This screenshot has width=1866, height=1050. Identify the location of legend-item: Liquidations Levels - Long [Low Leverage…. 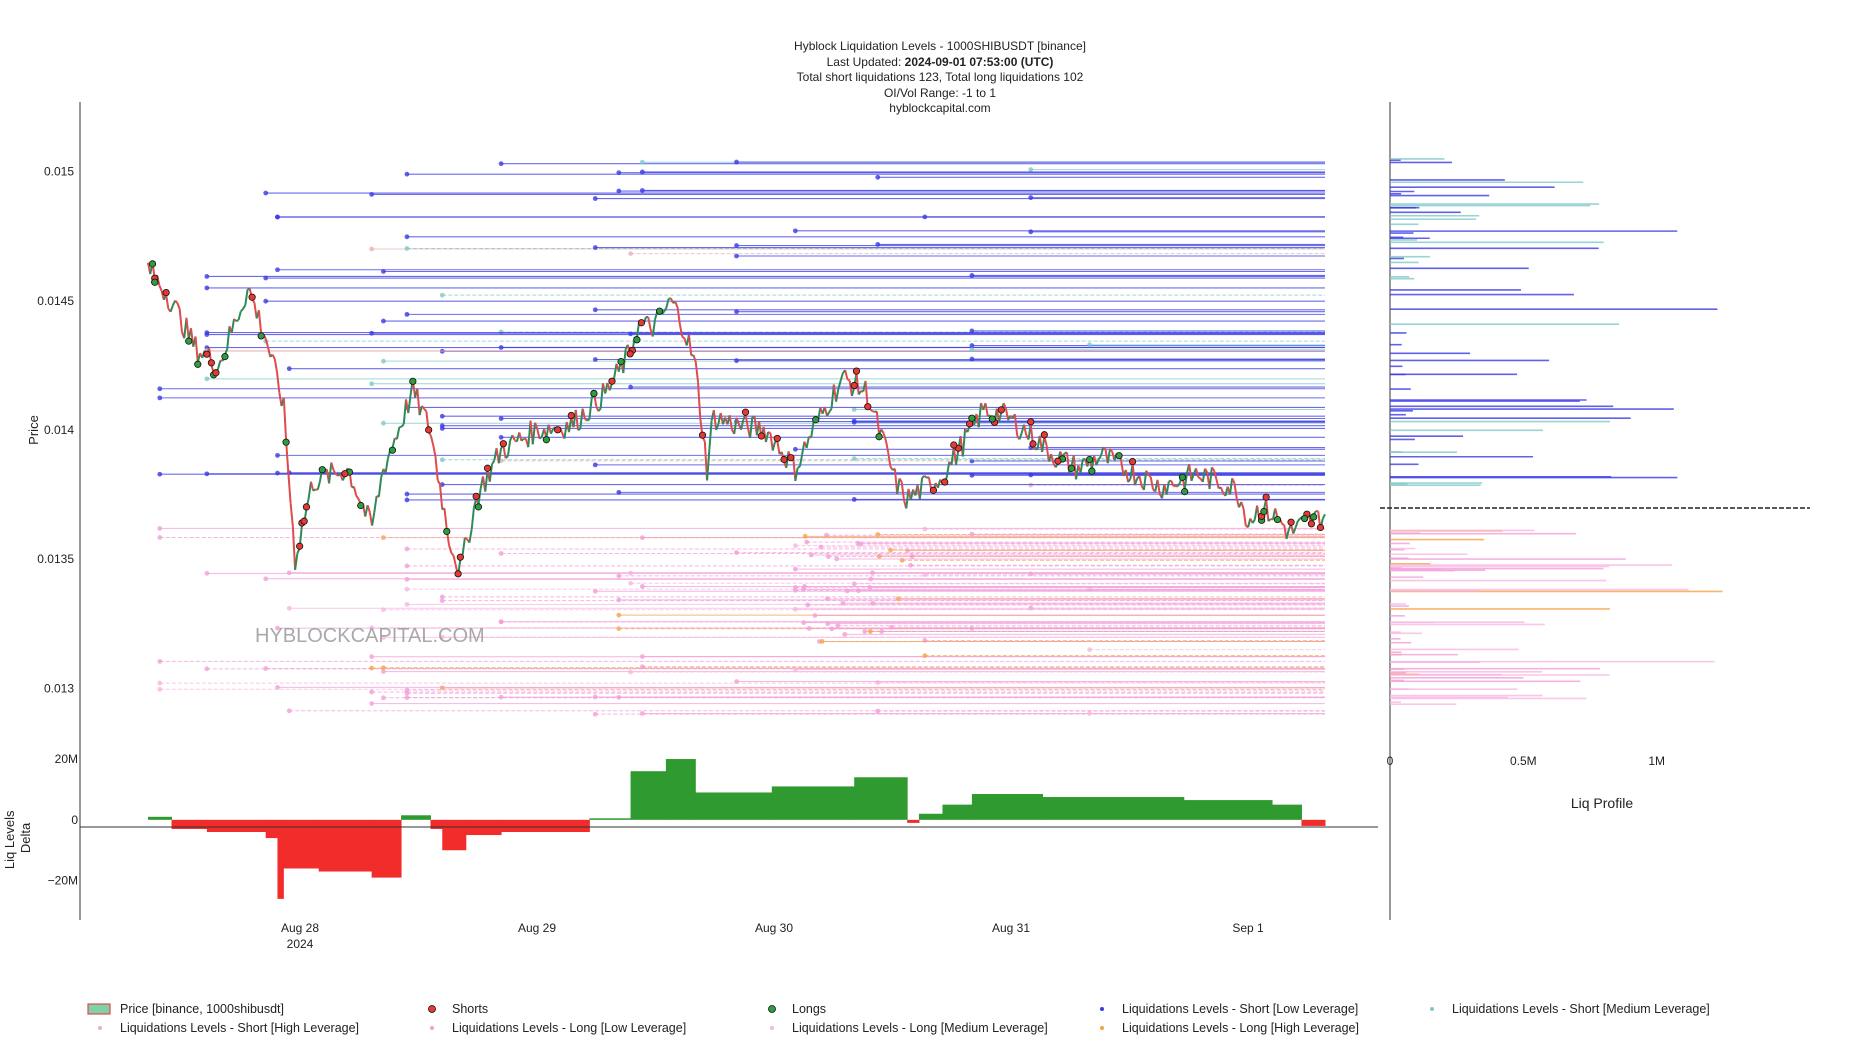
(558, 1028).